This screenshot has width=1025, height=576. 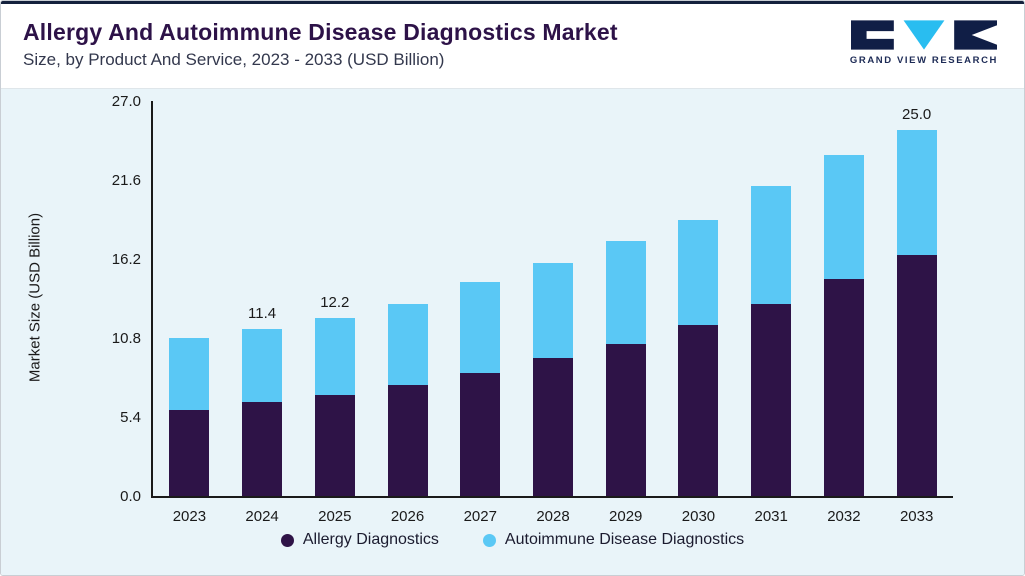 What do you see at coordinates (35, 297) in the screenshot?
I see `y-axis-title: Market Size (USD Billion)` at bounding box center [35, 297].